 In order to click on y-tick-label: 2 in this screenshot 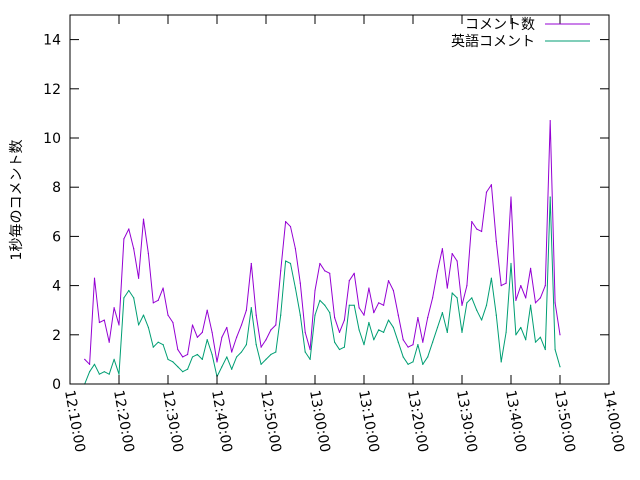, I will do `click(56, 336)`.